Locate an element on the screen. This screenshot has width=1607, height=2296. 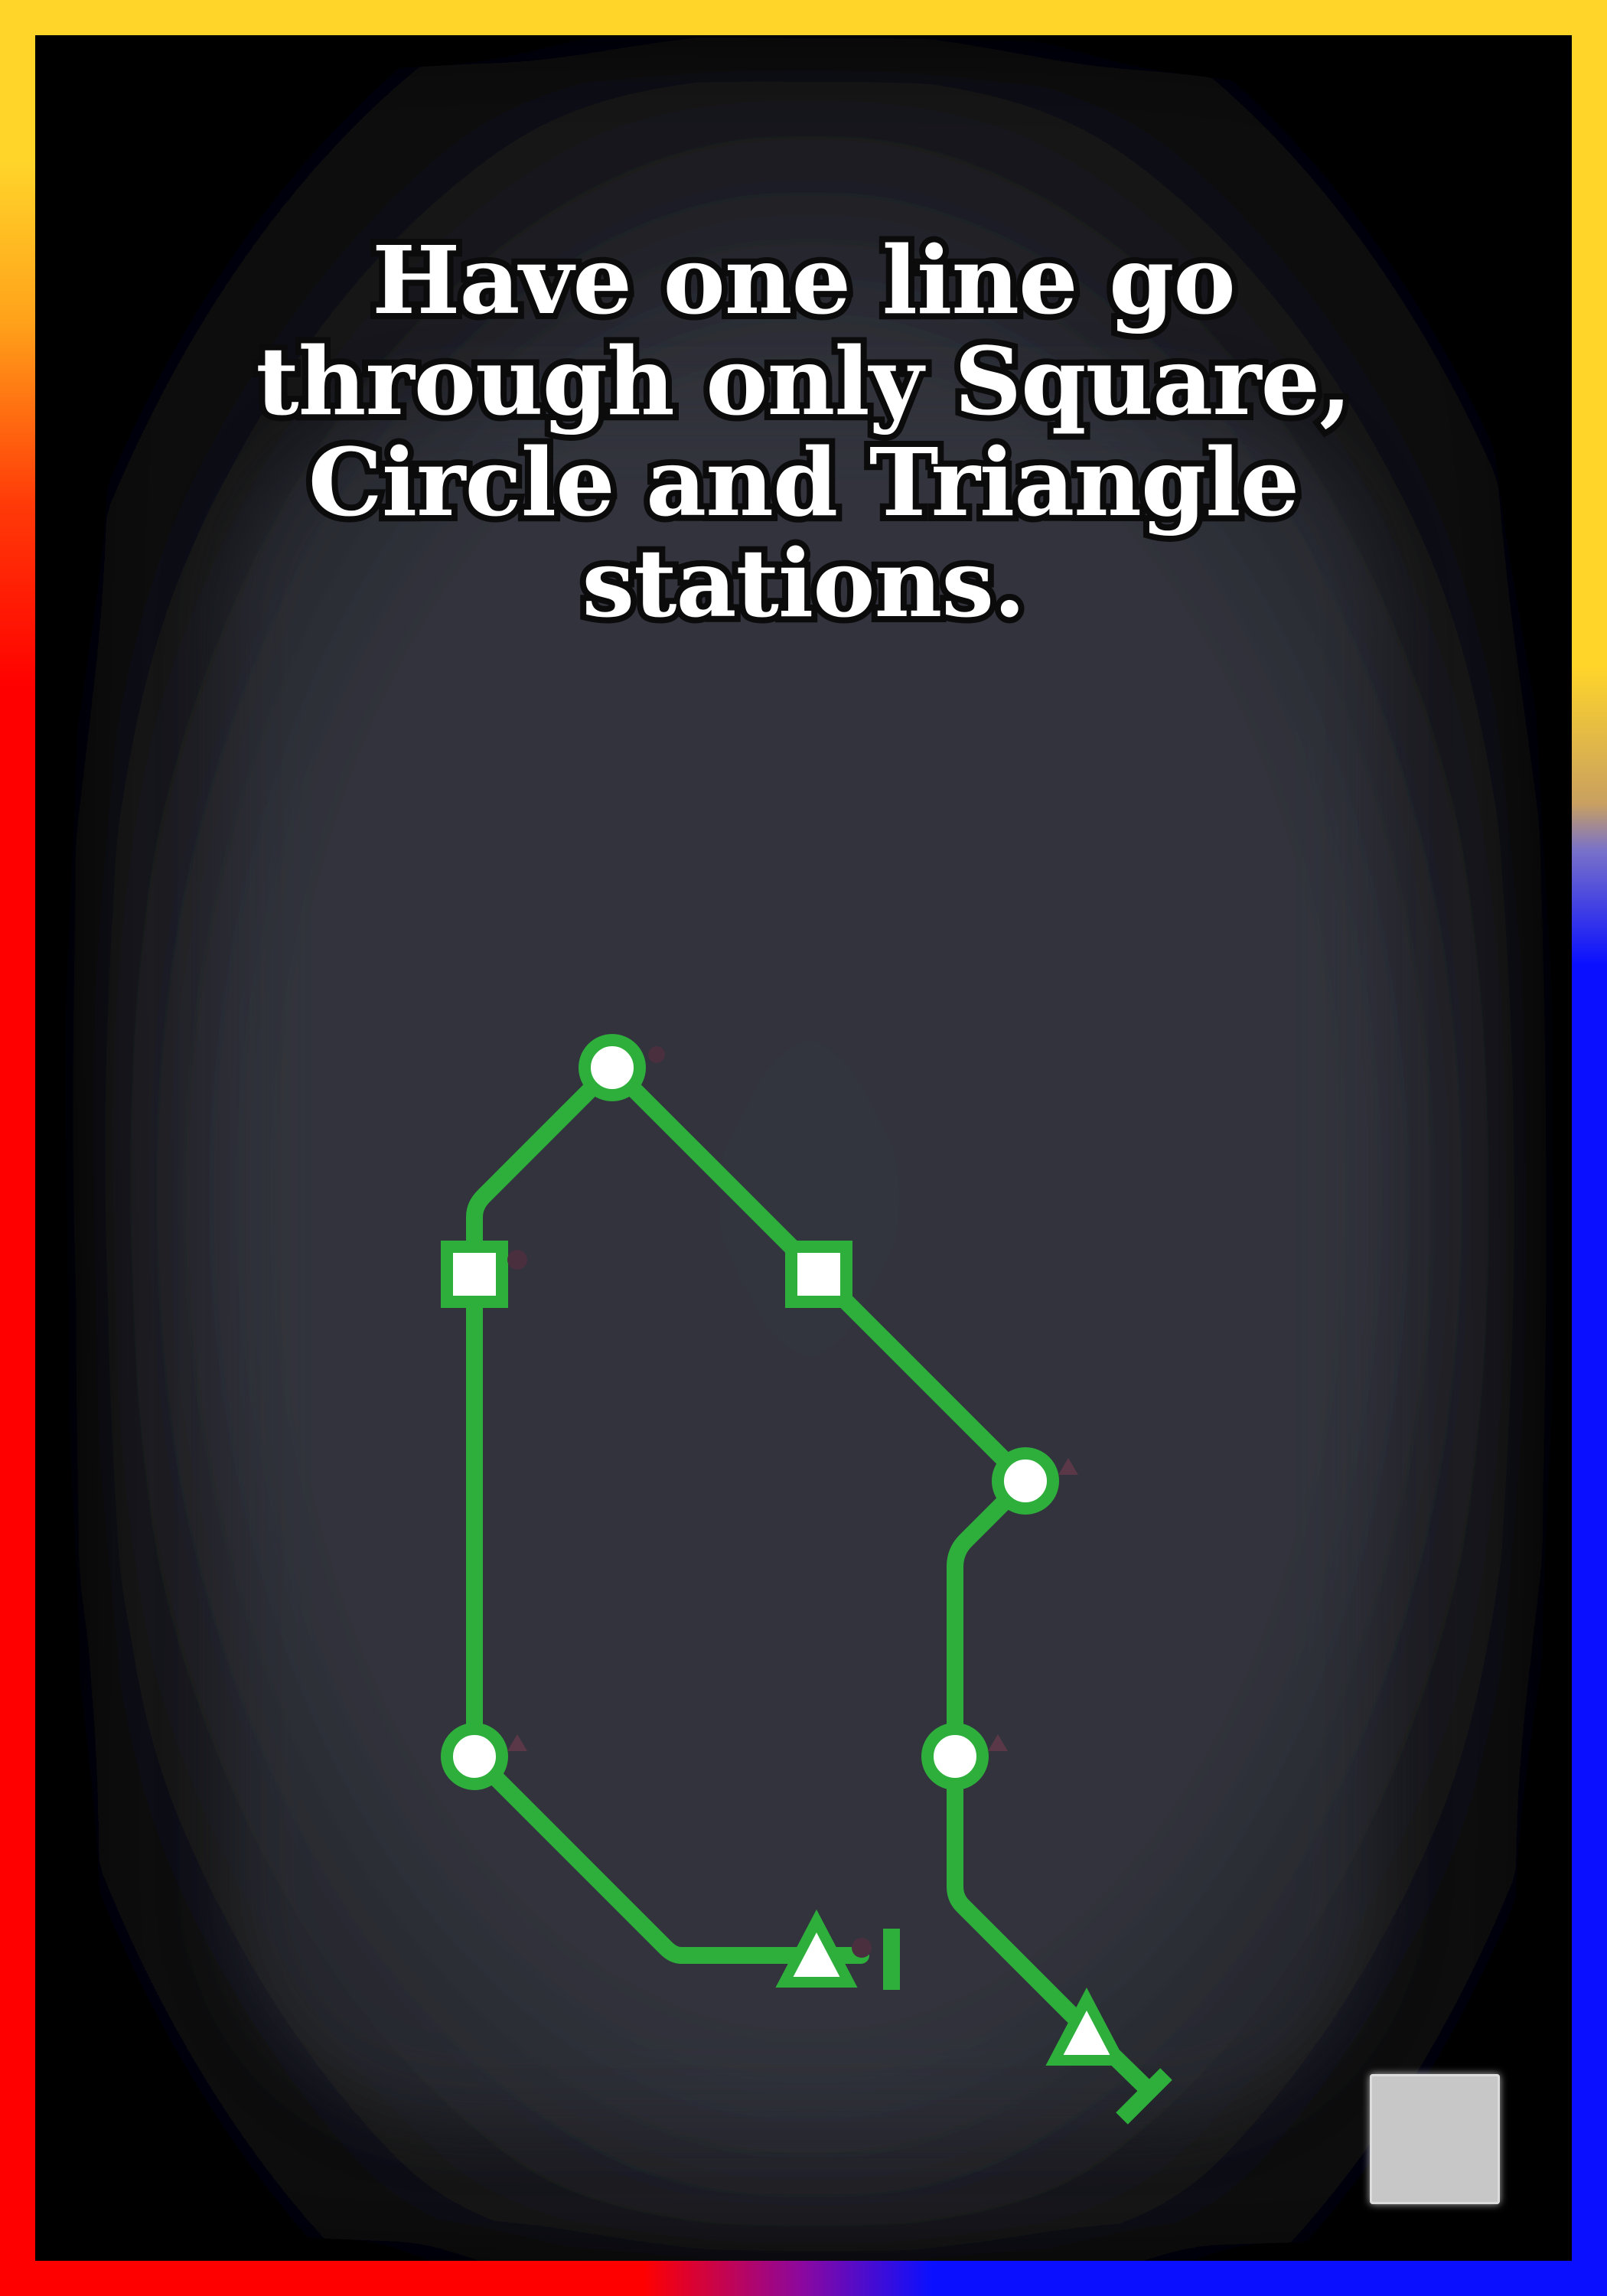
objective-line-2: through only Square, is located at coordinates (803, 381).